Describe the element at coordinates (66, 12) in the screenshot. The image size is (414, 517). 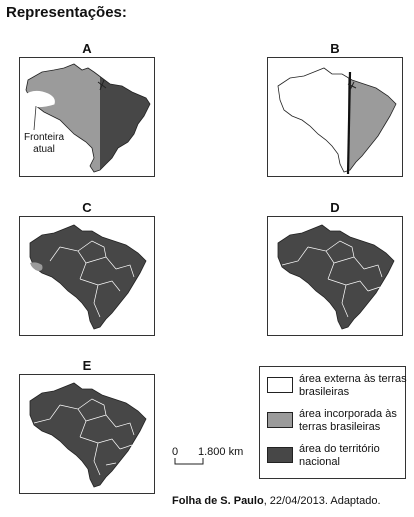
I see `page-heading: Representações:` at that location.